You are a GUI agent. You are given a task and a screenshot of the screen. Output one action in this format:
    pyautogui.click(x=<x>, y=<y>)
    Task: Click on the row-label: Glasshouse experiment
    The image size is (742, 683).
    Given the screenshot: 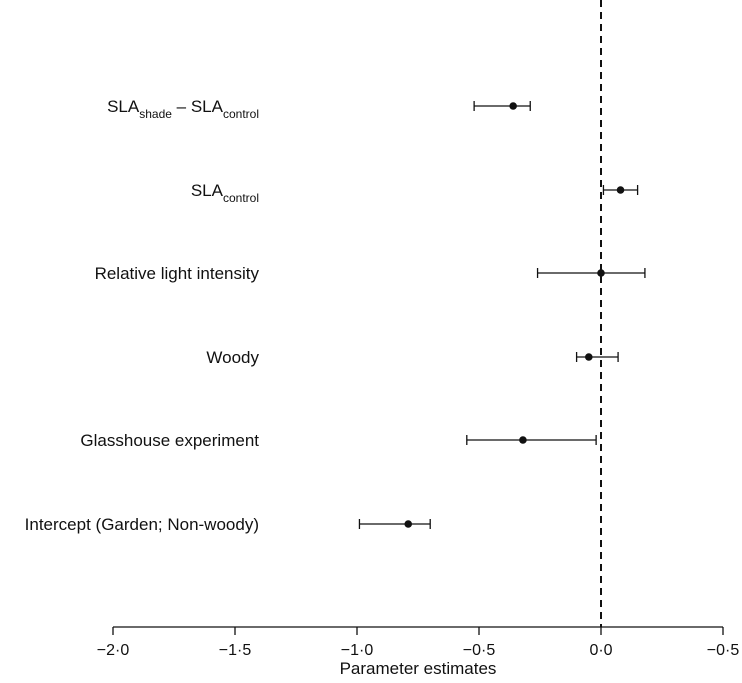 What is the action you would take?
    pyautogui.click(x=169, y=440)
    